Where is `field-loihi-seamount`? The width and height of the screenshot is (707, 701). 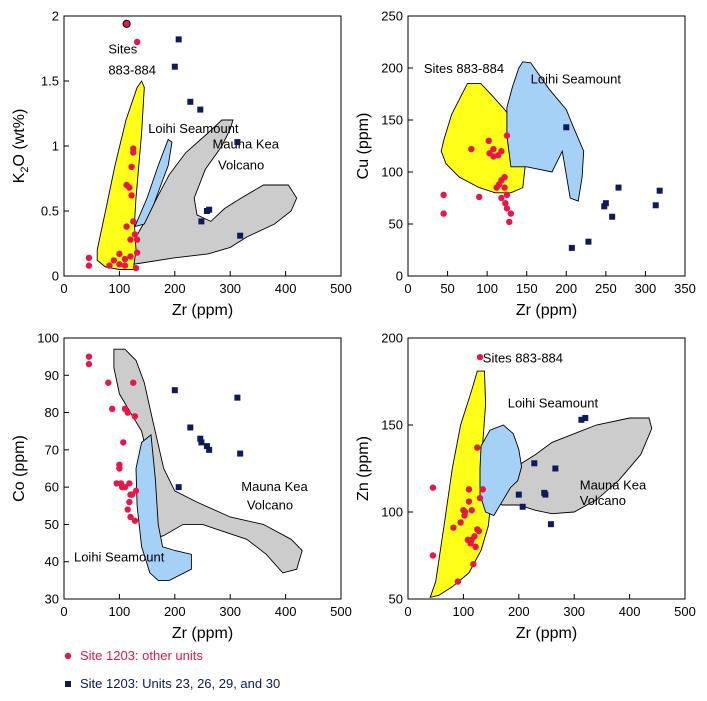 field-loihi-seamount is located at coordinates (163, 507).